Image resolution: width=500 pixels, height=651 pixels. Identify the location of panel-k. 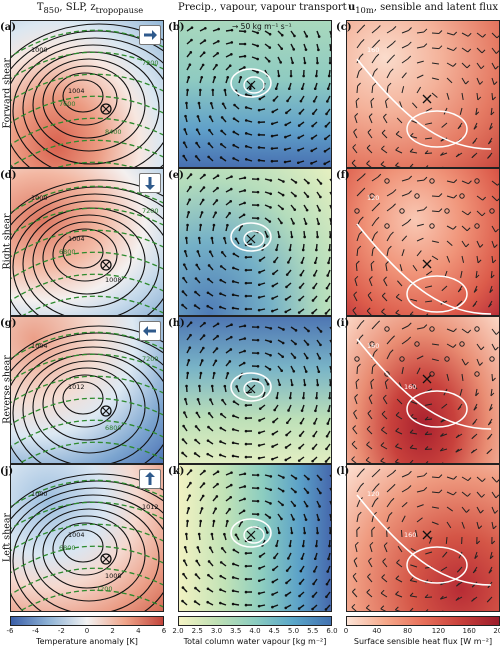
(255, 538).